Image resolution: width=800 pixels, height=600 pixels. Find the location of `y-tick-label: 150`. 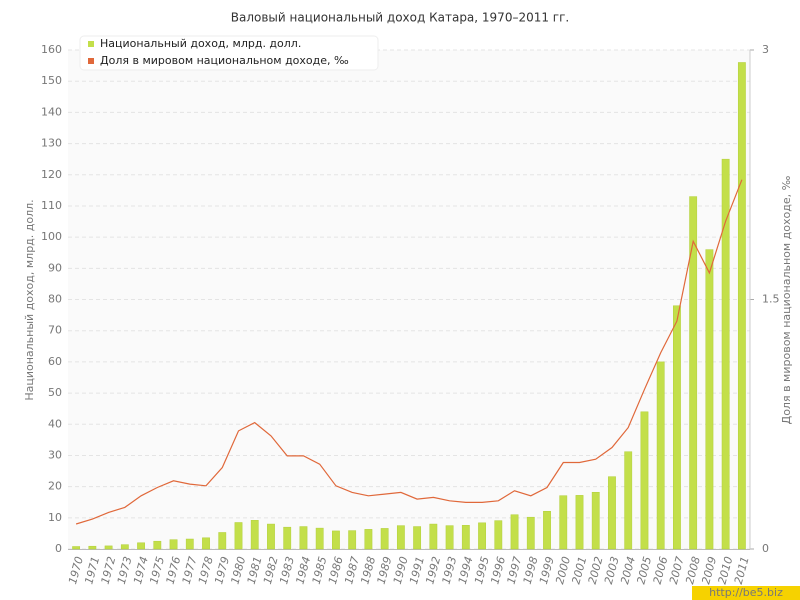

y-tick-label: 150 is located at coordinates (51, 80).